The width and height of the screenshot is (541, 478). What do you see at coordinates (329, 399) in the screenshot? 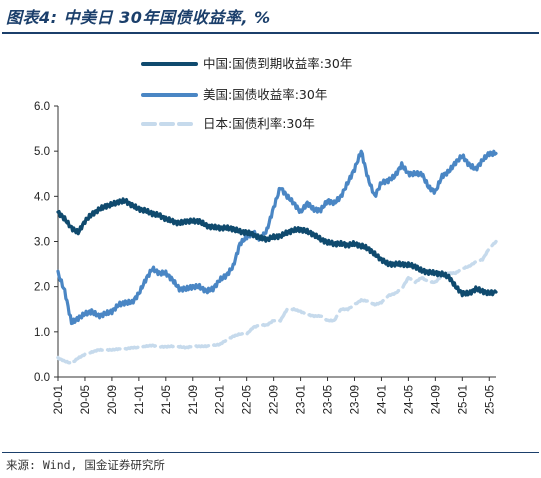
I see `x-tick-label: 23-05` at bounding box center [329, 399].